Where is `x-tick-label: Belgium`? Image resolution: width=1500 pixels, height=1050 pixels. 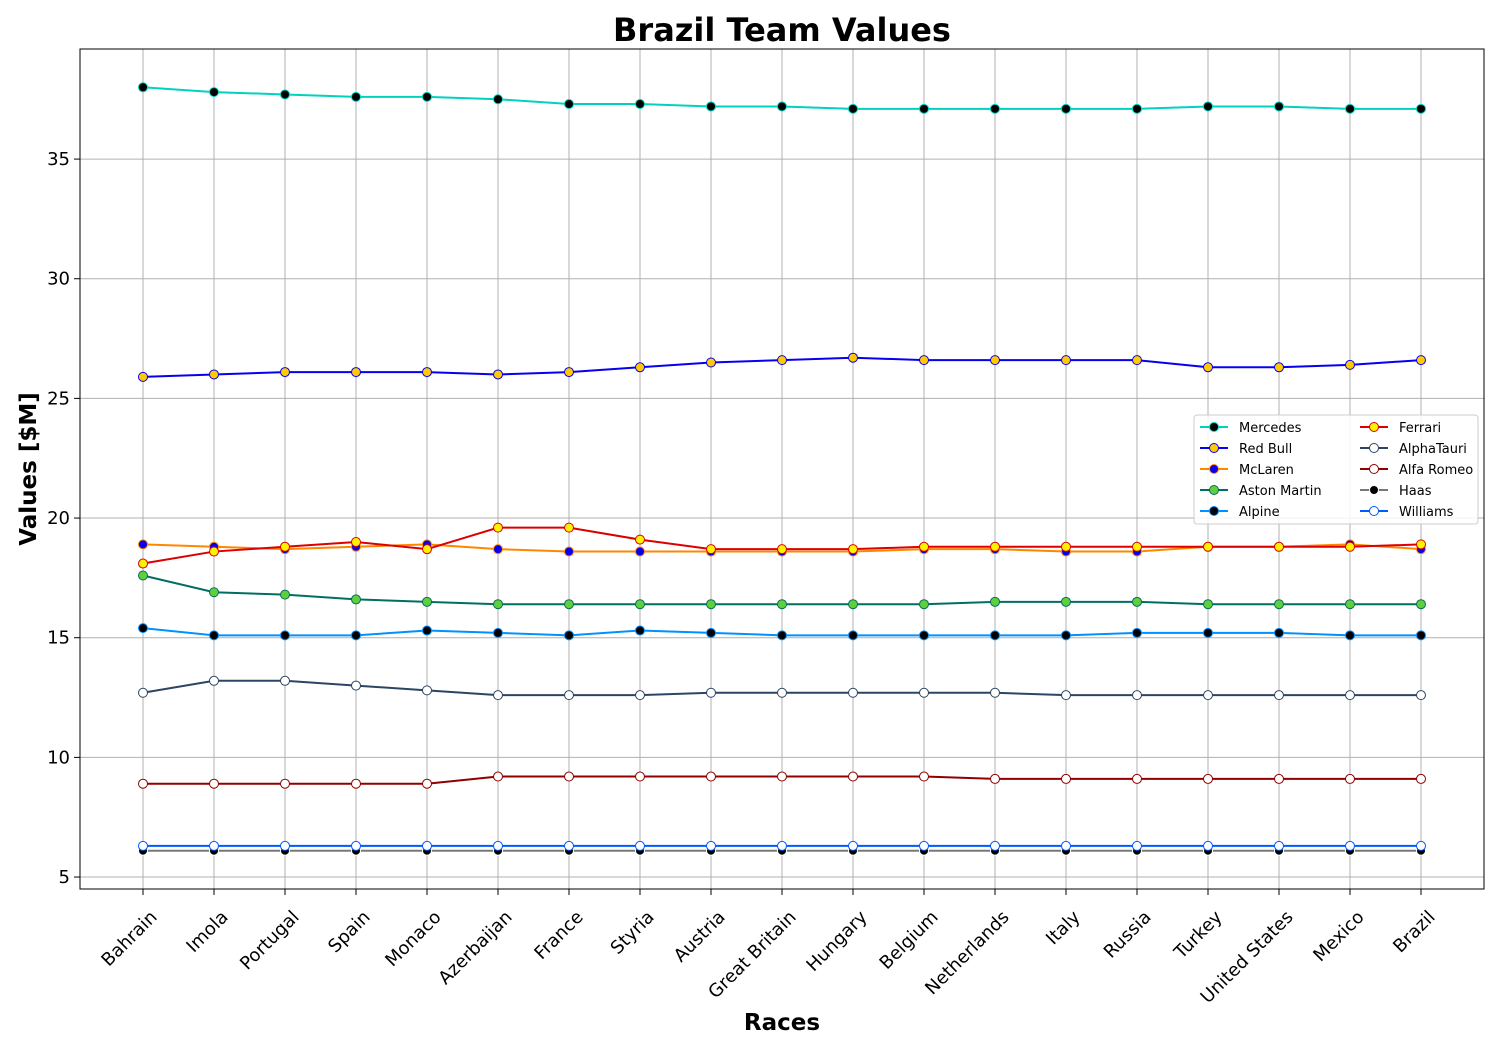
x-tick-label: Belgium is located at coordinates (909, 940).